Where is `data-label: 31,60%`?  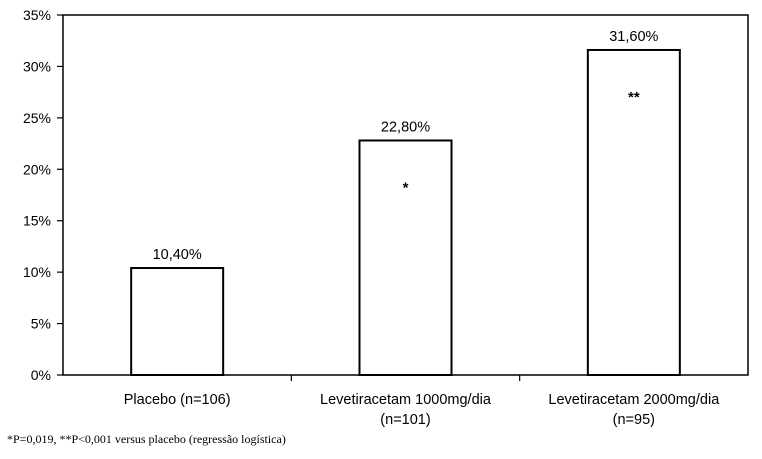
data-label: 31,60% is located at coordinates (633, 37).